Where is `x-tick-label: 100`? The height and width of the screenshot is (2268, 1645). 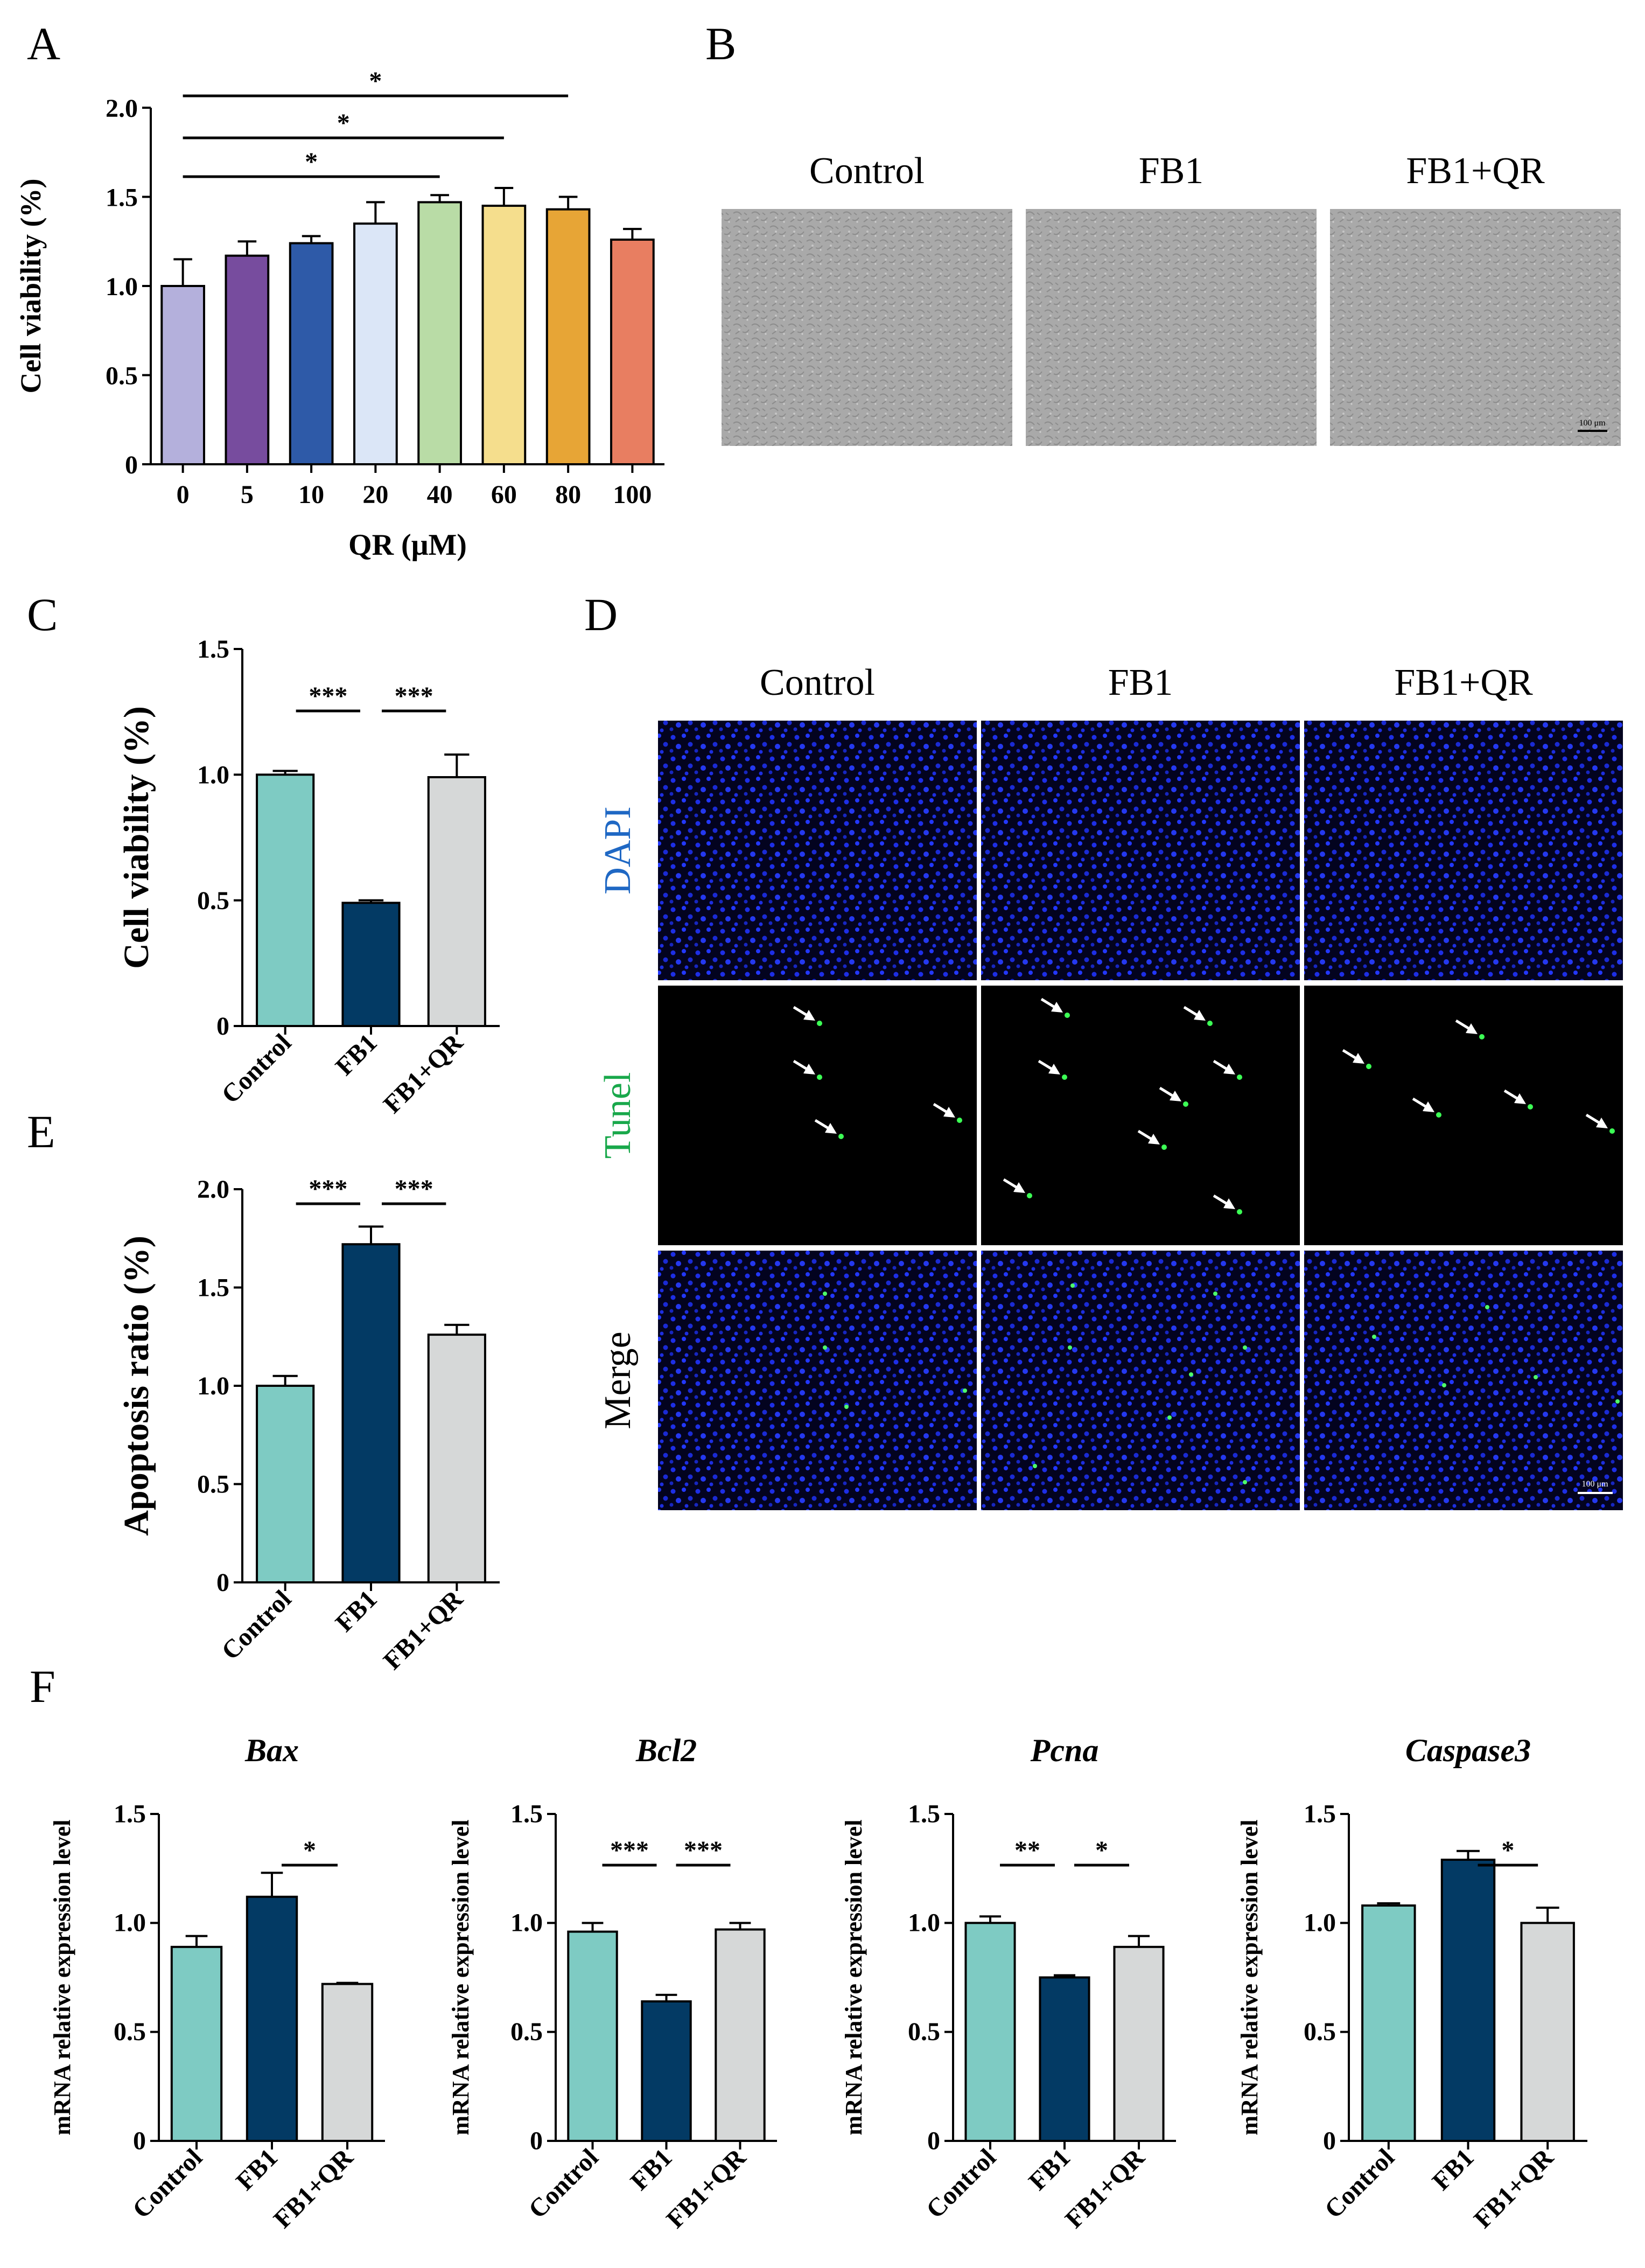 x-tick-label: 100 is located at coordinates (632, 494).